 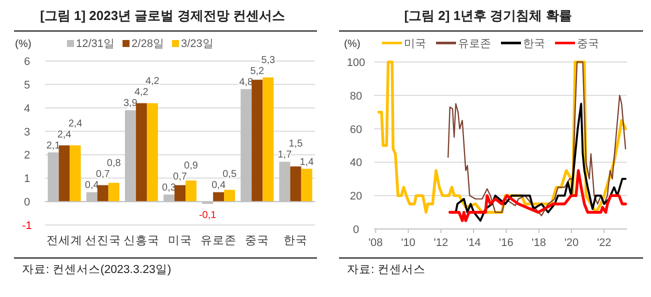 I want to click on y-tick-label: 4, so click(x=27, y=108).